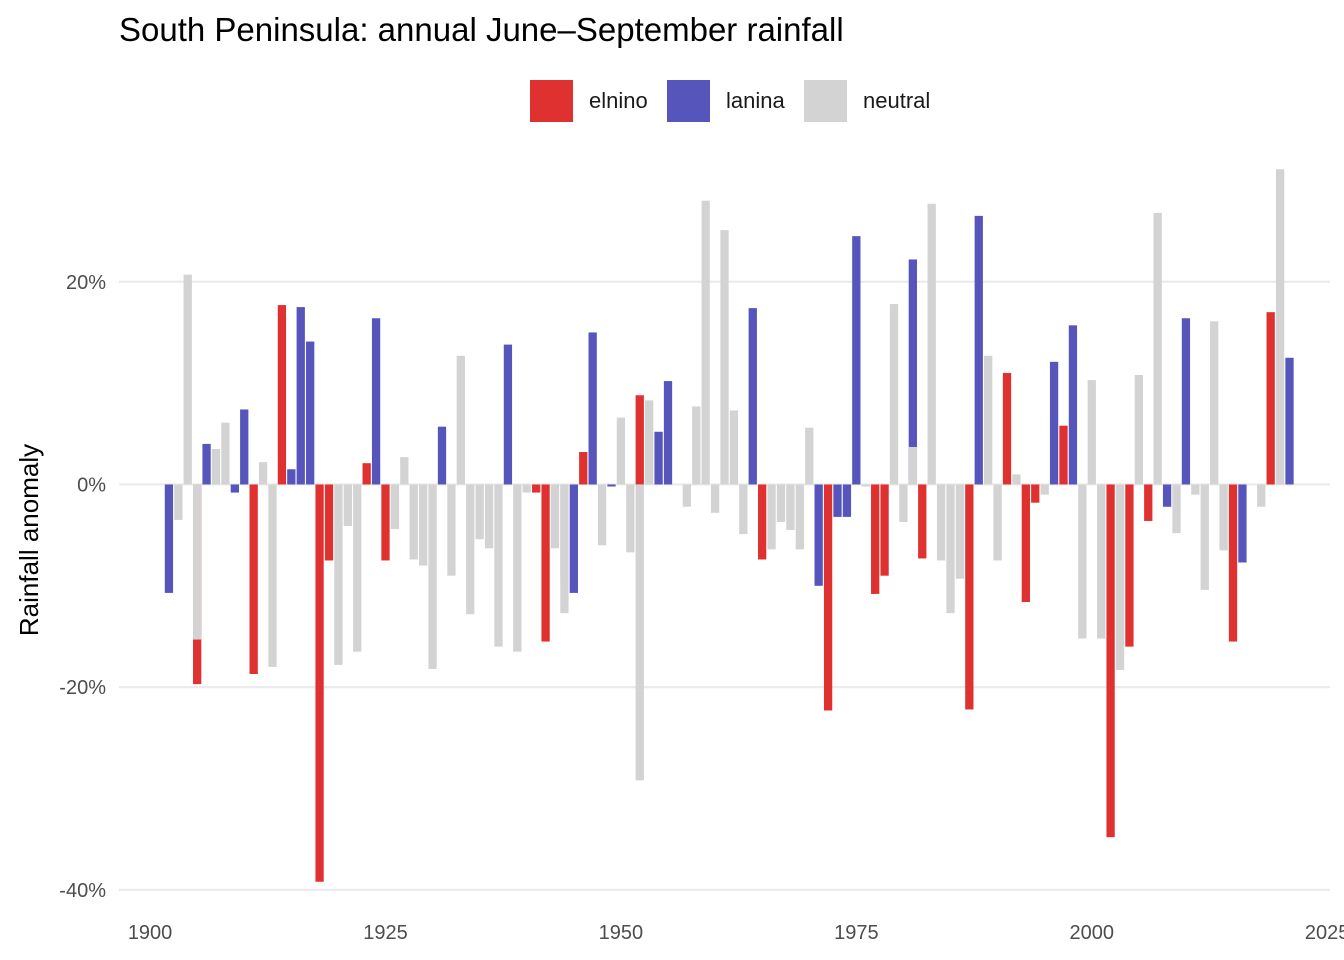 The image size is (1344, 960). I want to click on legend: elnino lanina neutral, so click(730, 101).